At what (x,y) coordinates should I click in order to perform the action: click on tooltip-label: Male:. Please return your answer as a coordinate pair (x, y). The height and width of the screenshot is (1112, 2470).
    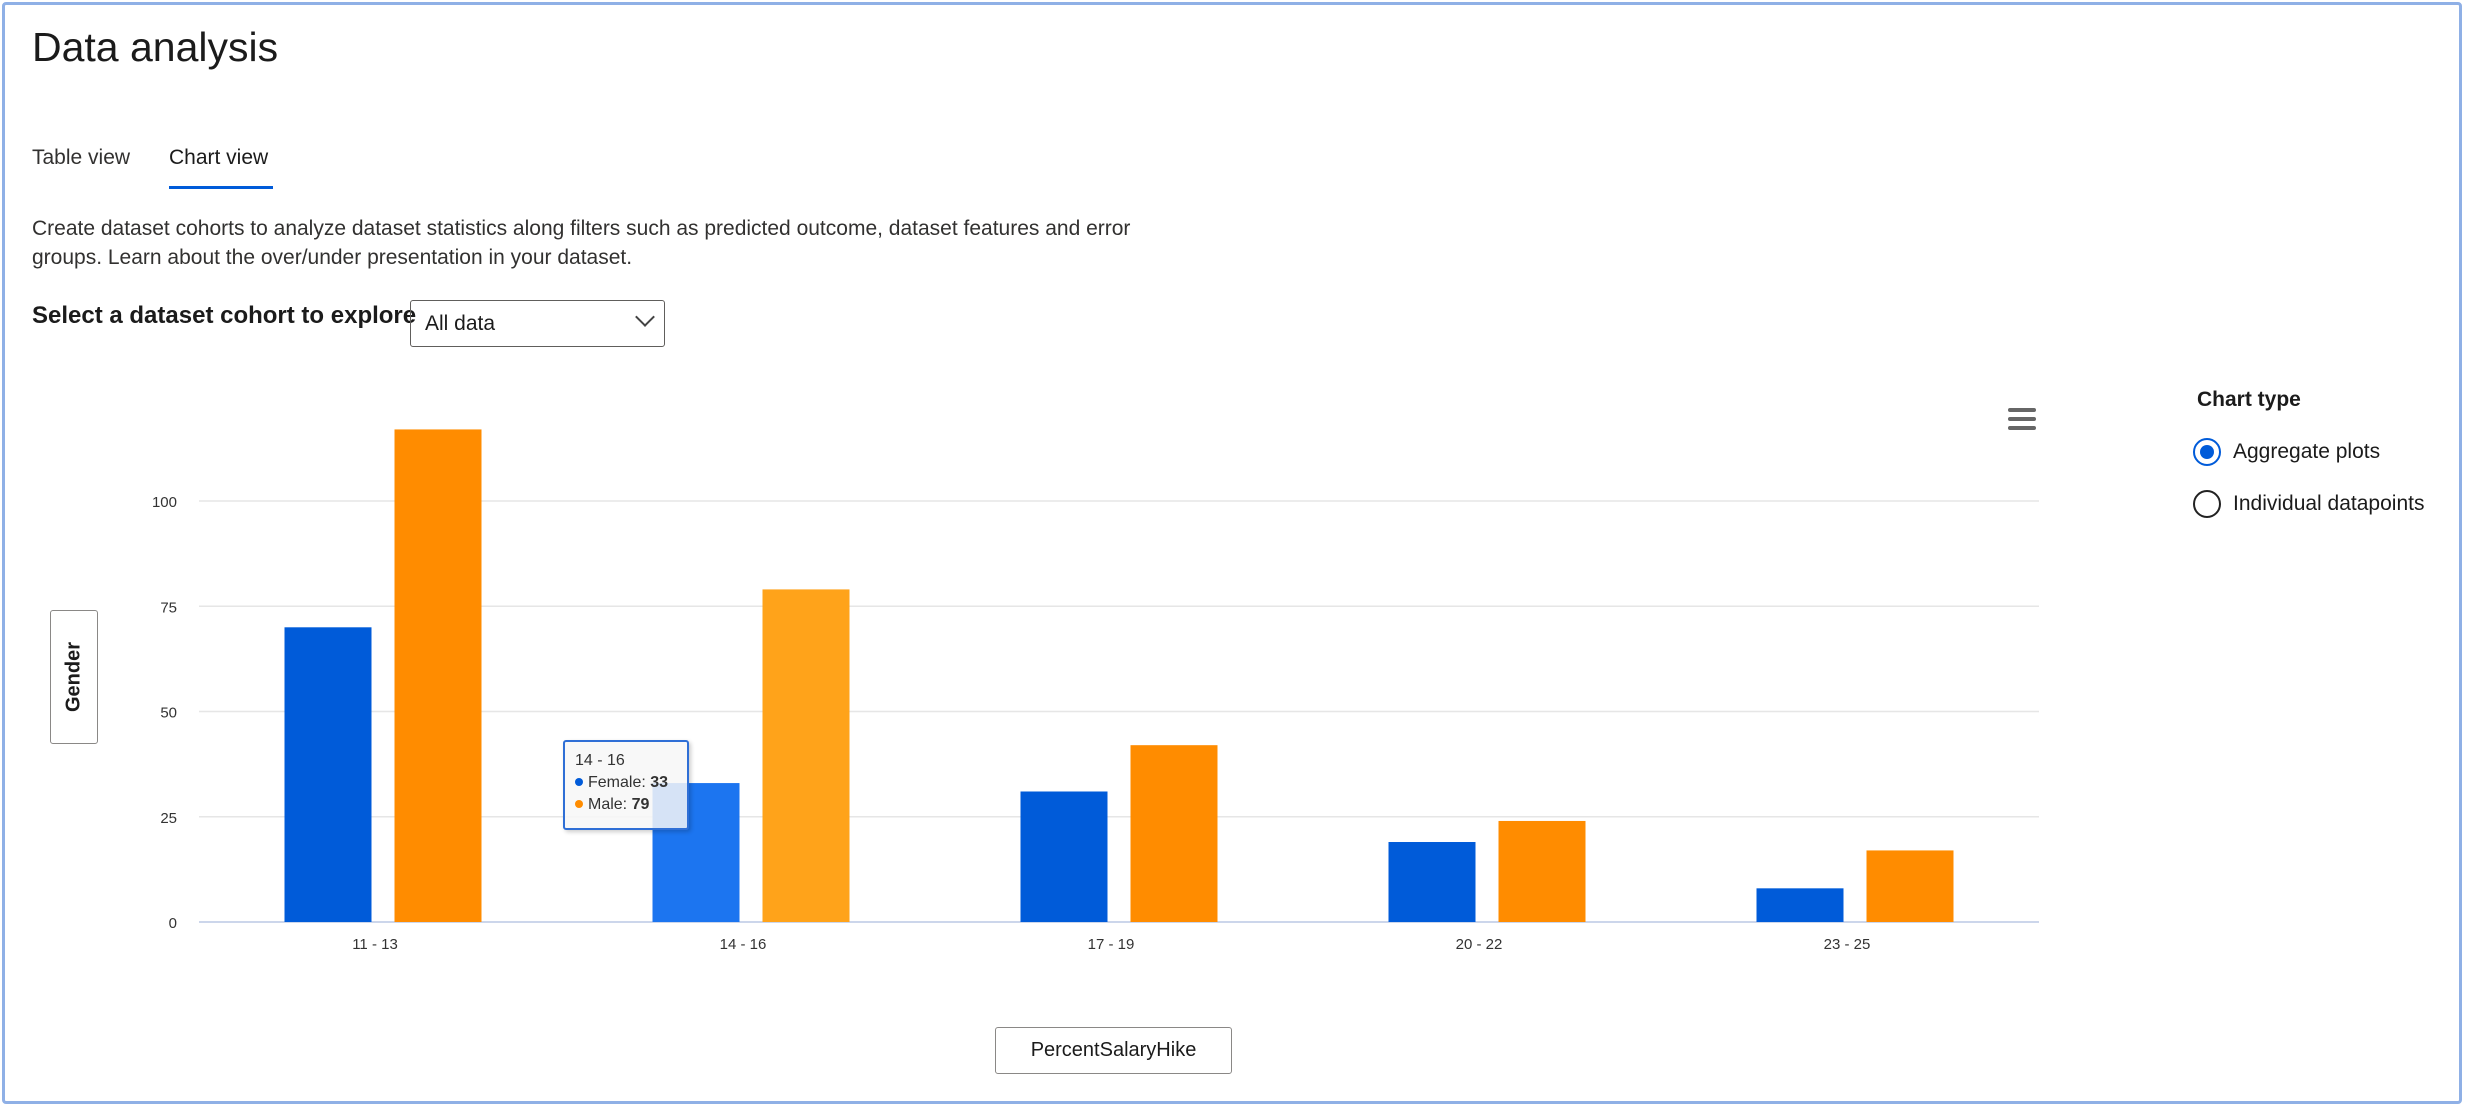
    Looking at the image, I should click on (610, 804).